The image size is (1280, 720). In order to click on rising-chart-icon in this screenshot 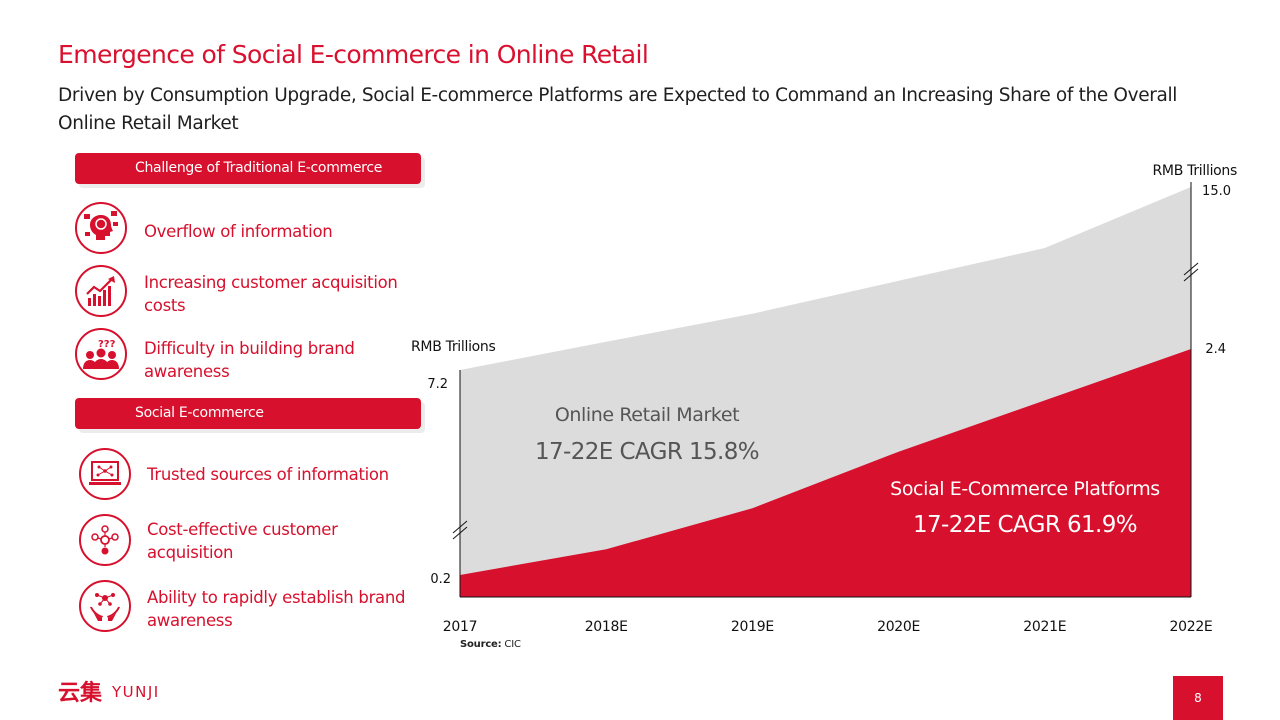, I will do `click(101, 291)`.